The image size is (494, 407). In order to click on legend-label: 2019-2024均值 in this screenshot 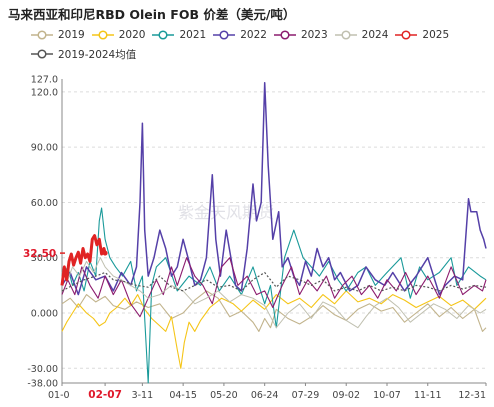, I will do `click(97, 54)`.